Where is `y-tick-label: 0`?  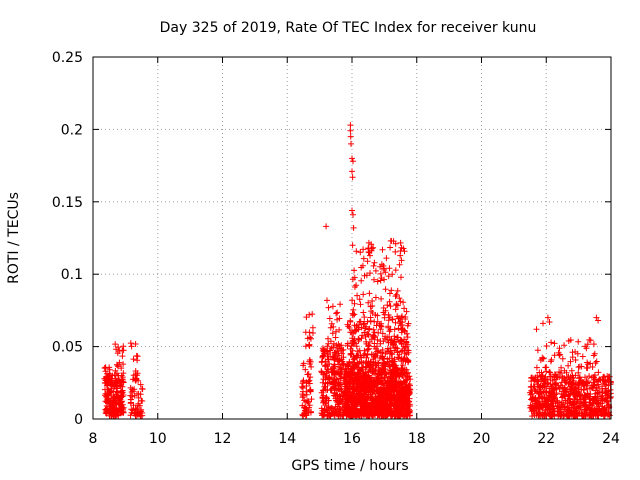 y-tick-label: 0 is located at coordinates (78, 420).